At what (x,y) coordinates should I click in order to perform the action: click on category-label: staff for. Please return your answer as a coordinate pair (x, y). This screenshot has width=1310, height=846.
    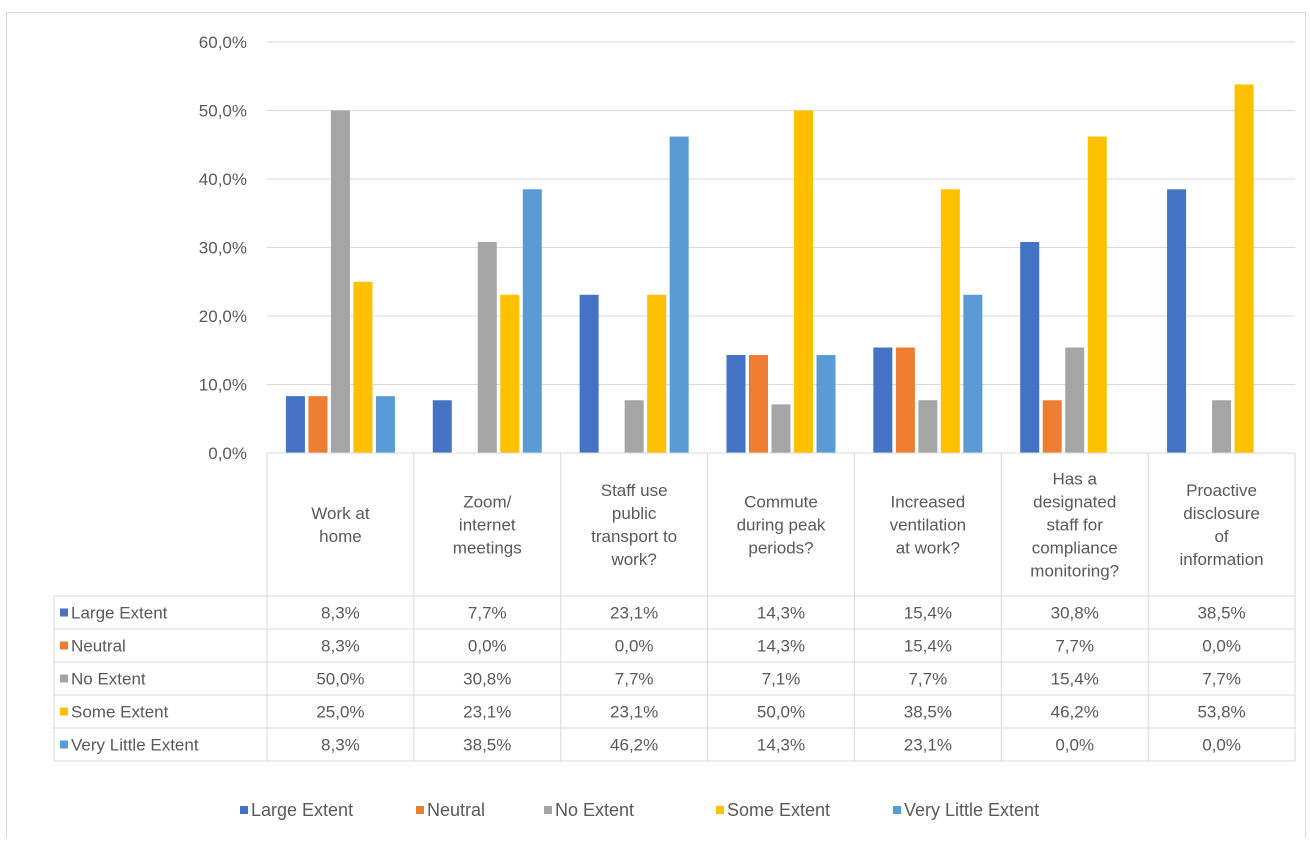
    Looking at the image, I should click on (1075, 525).